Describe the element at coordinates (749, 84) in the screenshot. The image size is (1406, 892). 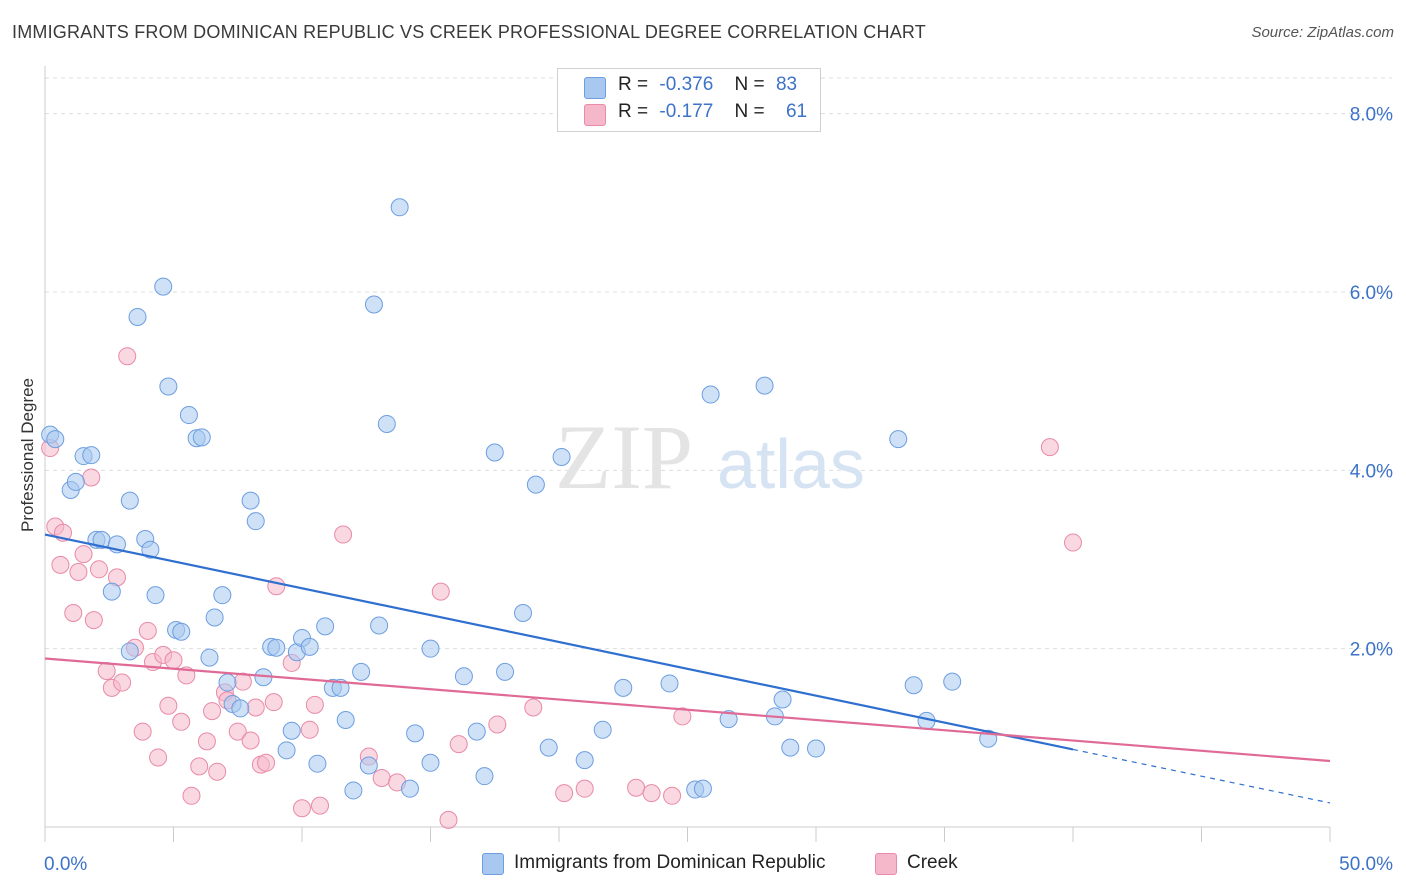
I see `n-label: N =` at that location.